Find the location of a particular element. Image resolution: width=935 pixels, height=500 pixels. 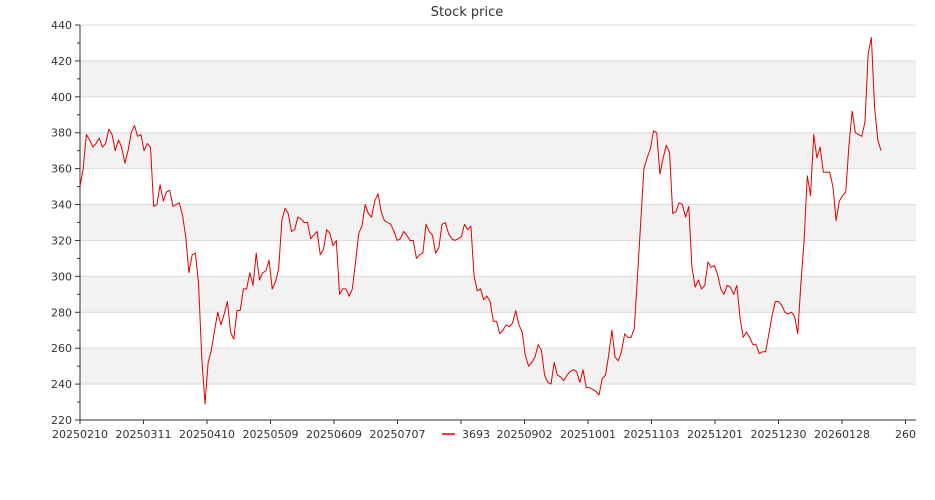

x-tick-label: 20251001 is located at coordinates (588, 434).